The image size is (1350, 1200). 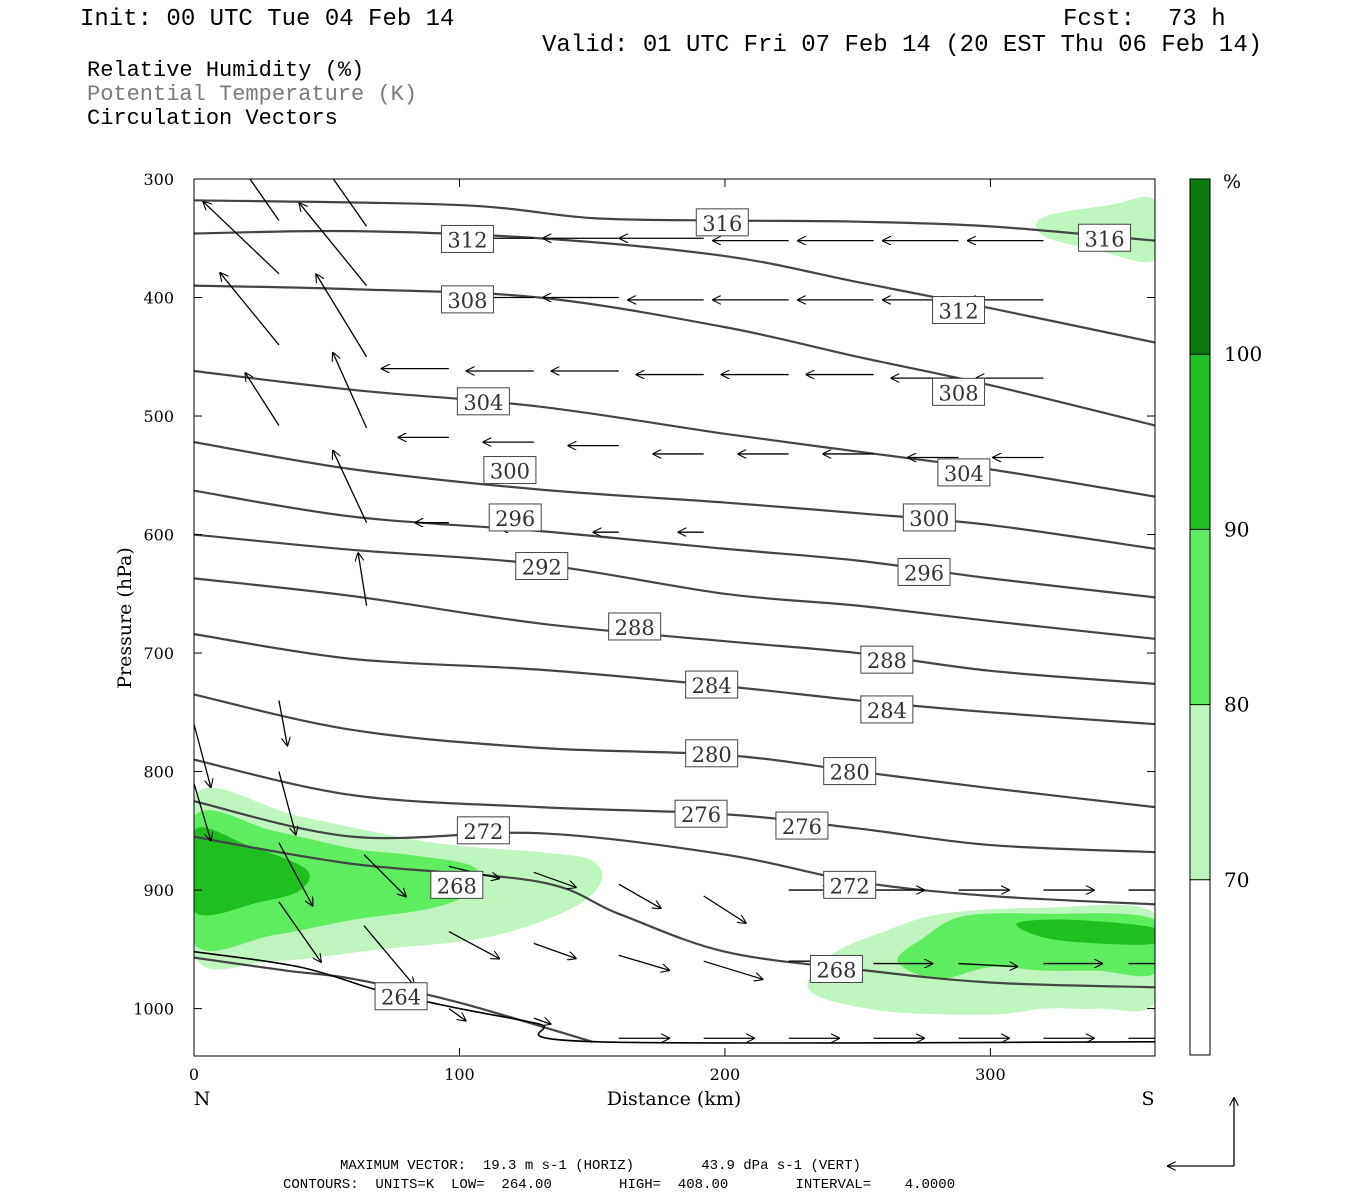 What do you see at coordinates (158, 772) in the screenshot?
I see `y-tick-label: 800` at bounding box center [158, 772].